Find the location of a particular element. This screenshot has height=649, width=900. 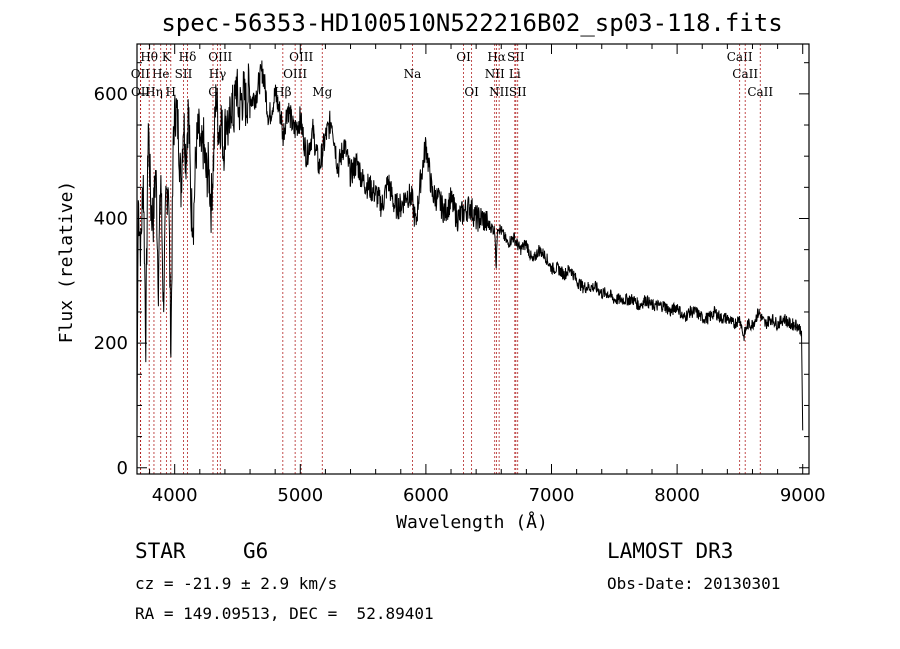

line-label-14: Hβ is located at coordinates (282, 92).